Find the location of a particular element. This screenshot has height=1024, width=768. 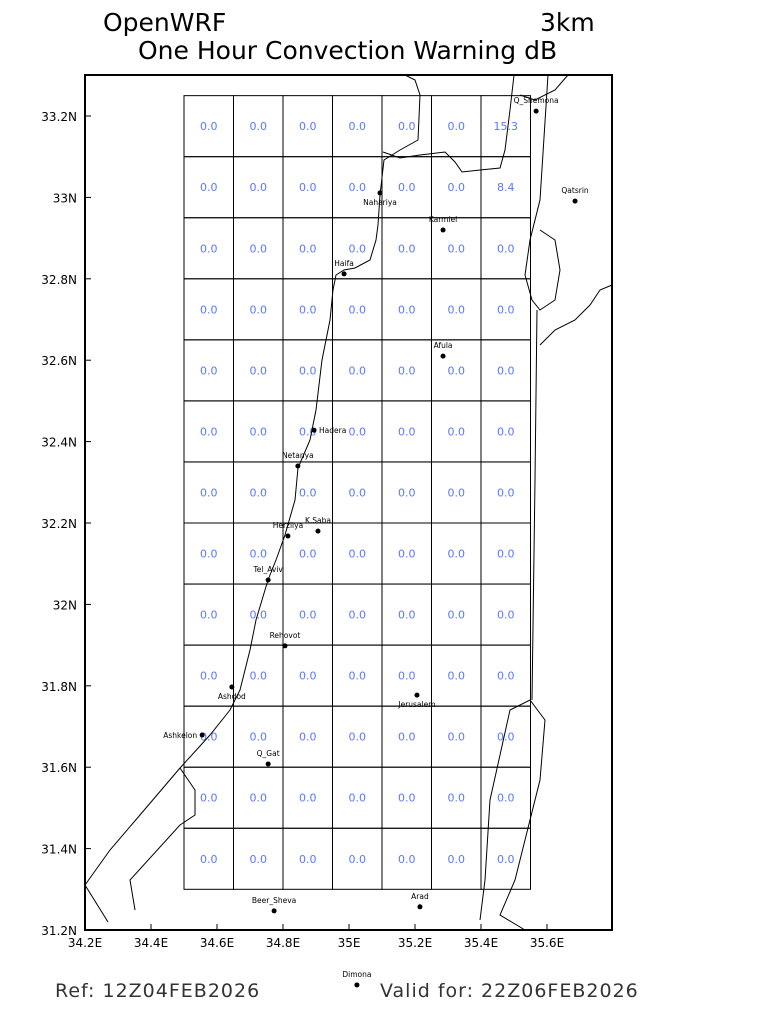

ref-time: Ref: 12Z04FEB2026 is located at coordinates (157, 991).